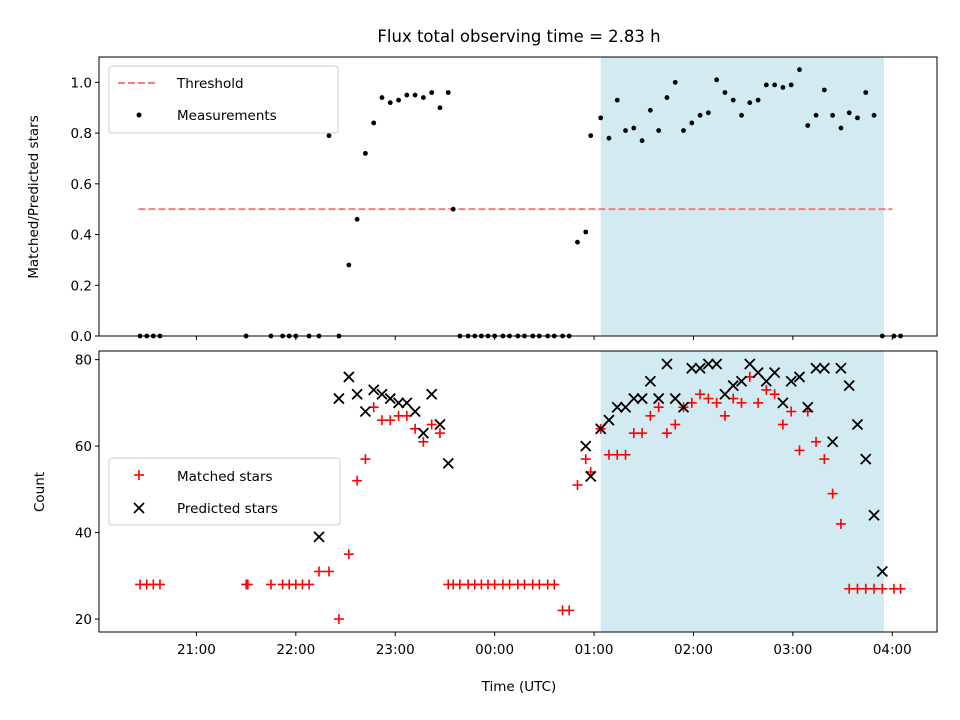 The height and width of the screenshot is (720, 960). What do you see at coordinates (792, 650) in the screenshot?
I see `x-tick-label: 03:00` at bounding box center [792, 650].